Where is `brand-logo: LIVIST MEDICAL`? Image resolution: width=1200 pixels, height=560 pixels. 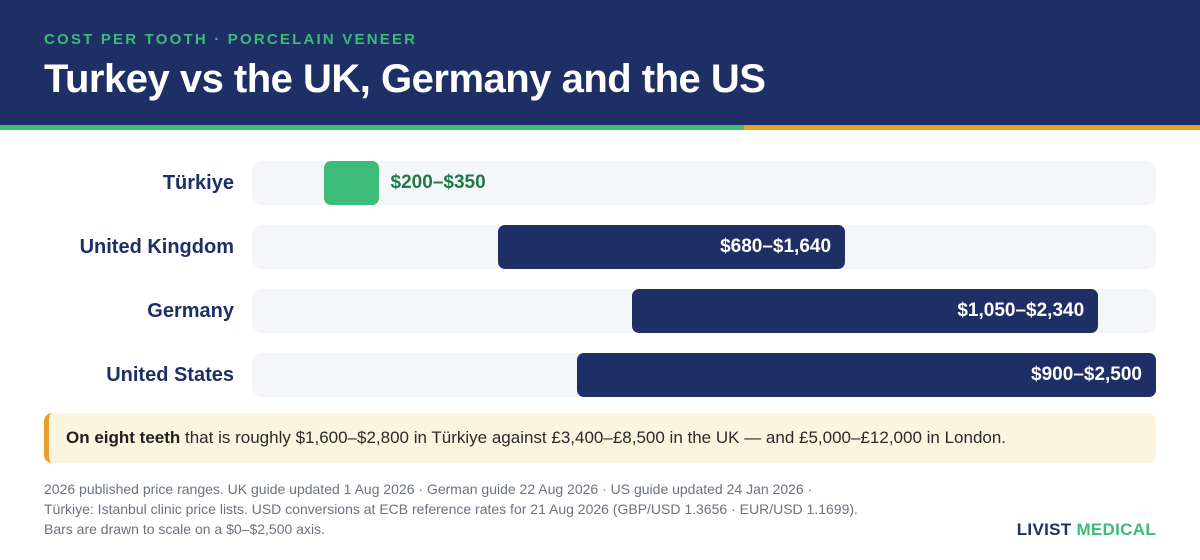 brand-logo: LIVIST MEDICAL is located at coordinates (1086, 530).